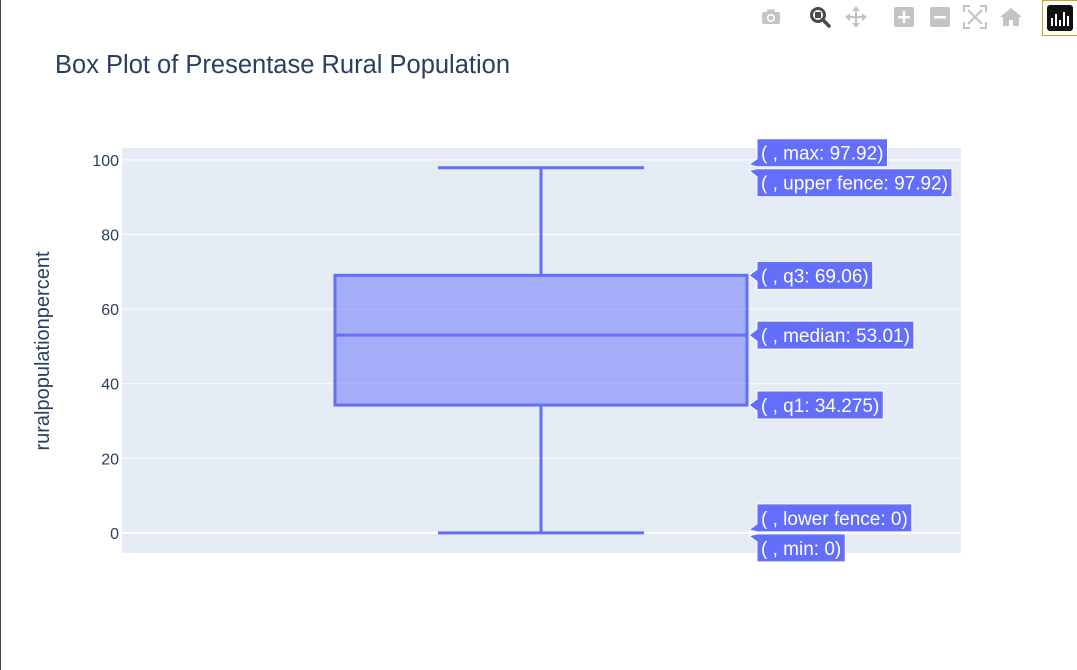  Describe the element at coordinates (110, 236) in the screenshot. I see `y-tick-80: 80` at that location.